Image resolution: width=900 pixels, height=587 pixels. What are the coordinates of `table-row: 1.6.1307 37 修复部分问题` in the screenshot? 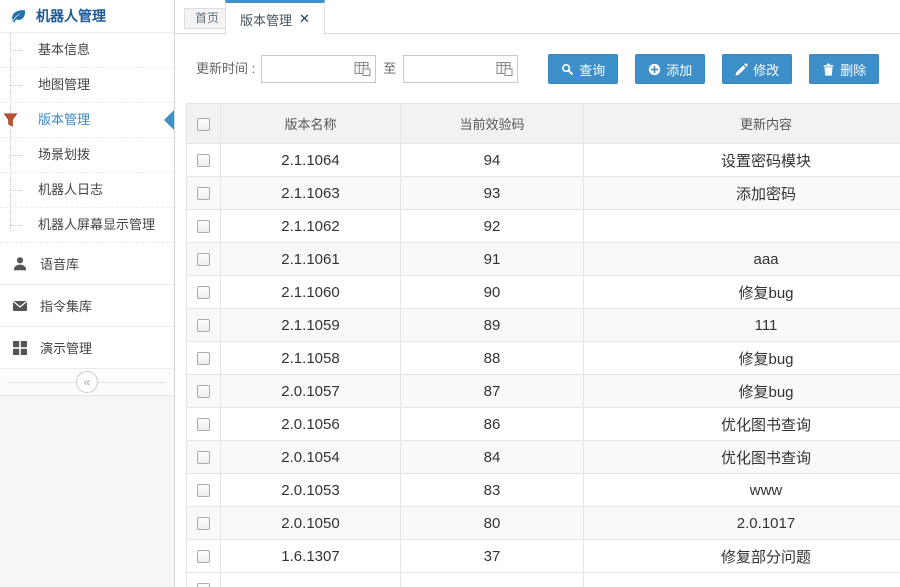 It's located at (543, 556).